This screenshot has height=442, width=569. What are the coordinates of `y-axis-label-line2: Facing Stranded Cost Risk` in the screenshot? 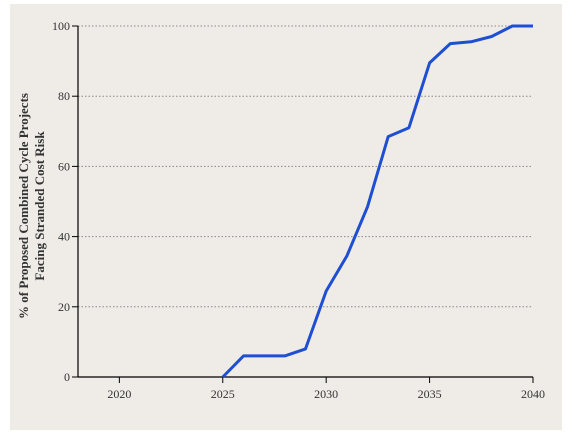 It's located at (39, 206).